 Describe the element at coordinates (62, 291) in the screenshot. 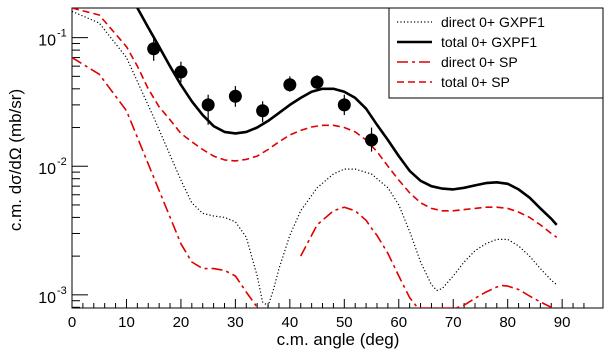

I see `y-tick-exponent: -3` at that location.